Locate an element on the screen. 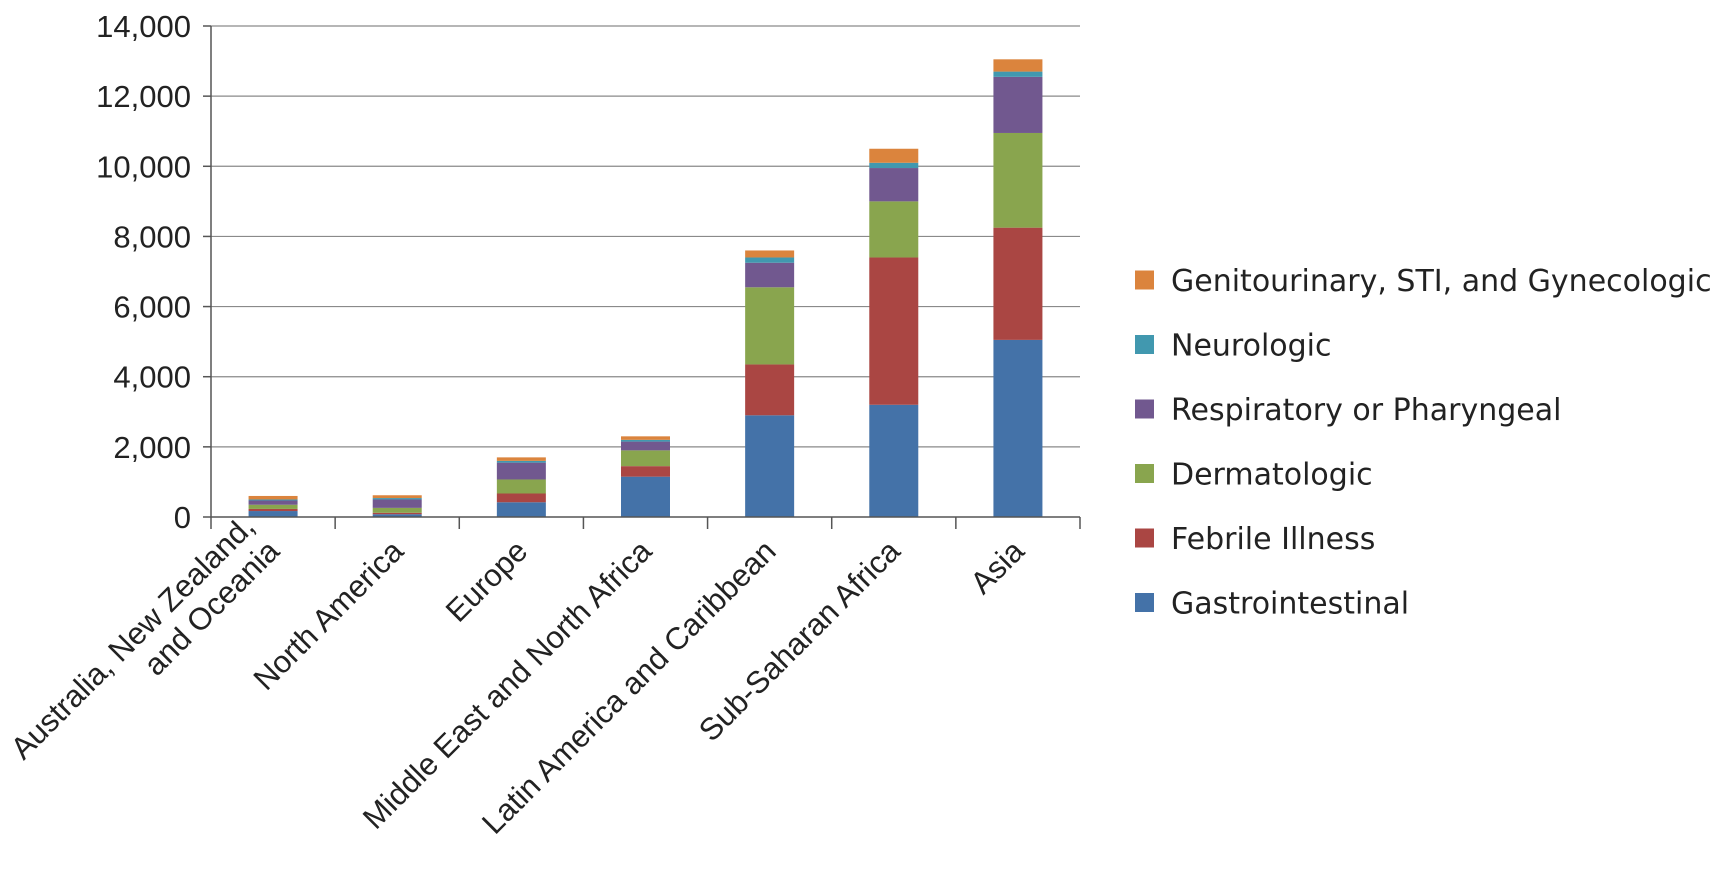 This screenshot has width=1734, height=886. legend-item: Gastrointestinal is located at coordinates (1272, 604).